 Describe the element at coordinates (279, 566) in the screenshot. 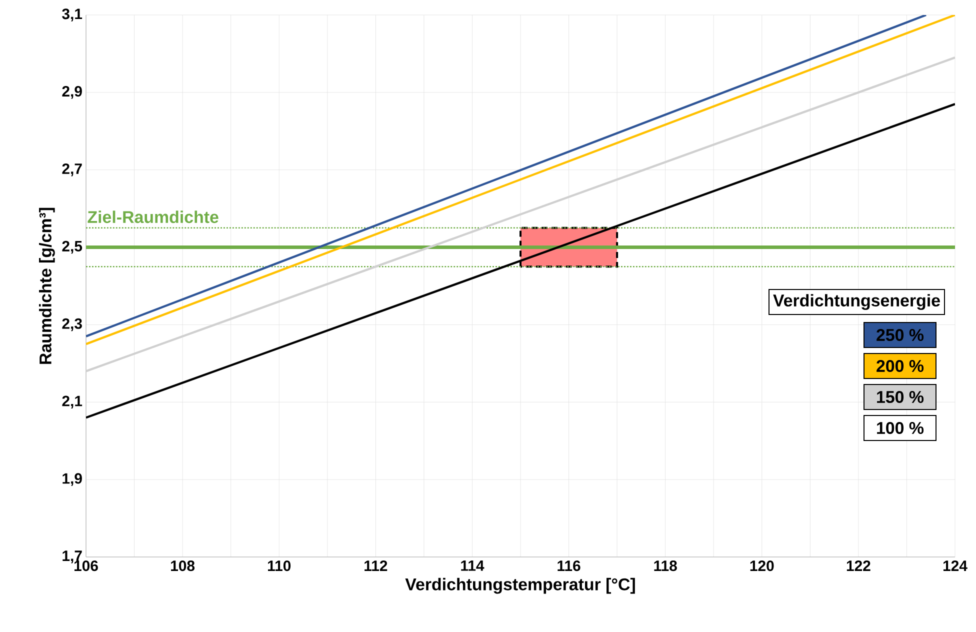

I see `x-tick-label: 110` at that location.